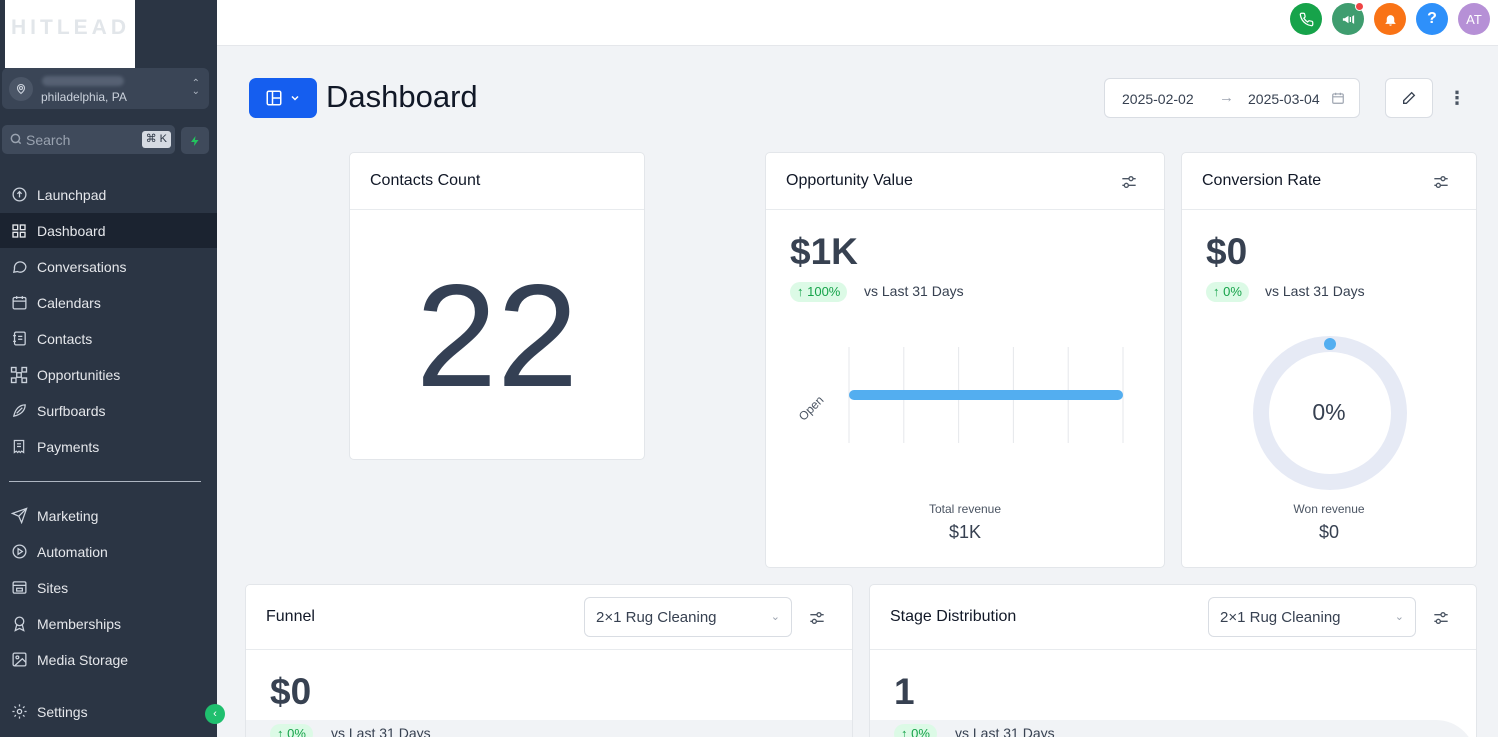 The width and height of the screenshot is (1498, 737). Describe the element at coordinates (549, 617) in the screenshot. I see `card-header: Funnel 2×1 Rug Cleaning ⌄` at that location.